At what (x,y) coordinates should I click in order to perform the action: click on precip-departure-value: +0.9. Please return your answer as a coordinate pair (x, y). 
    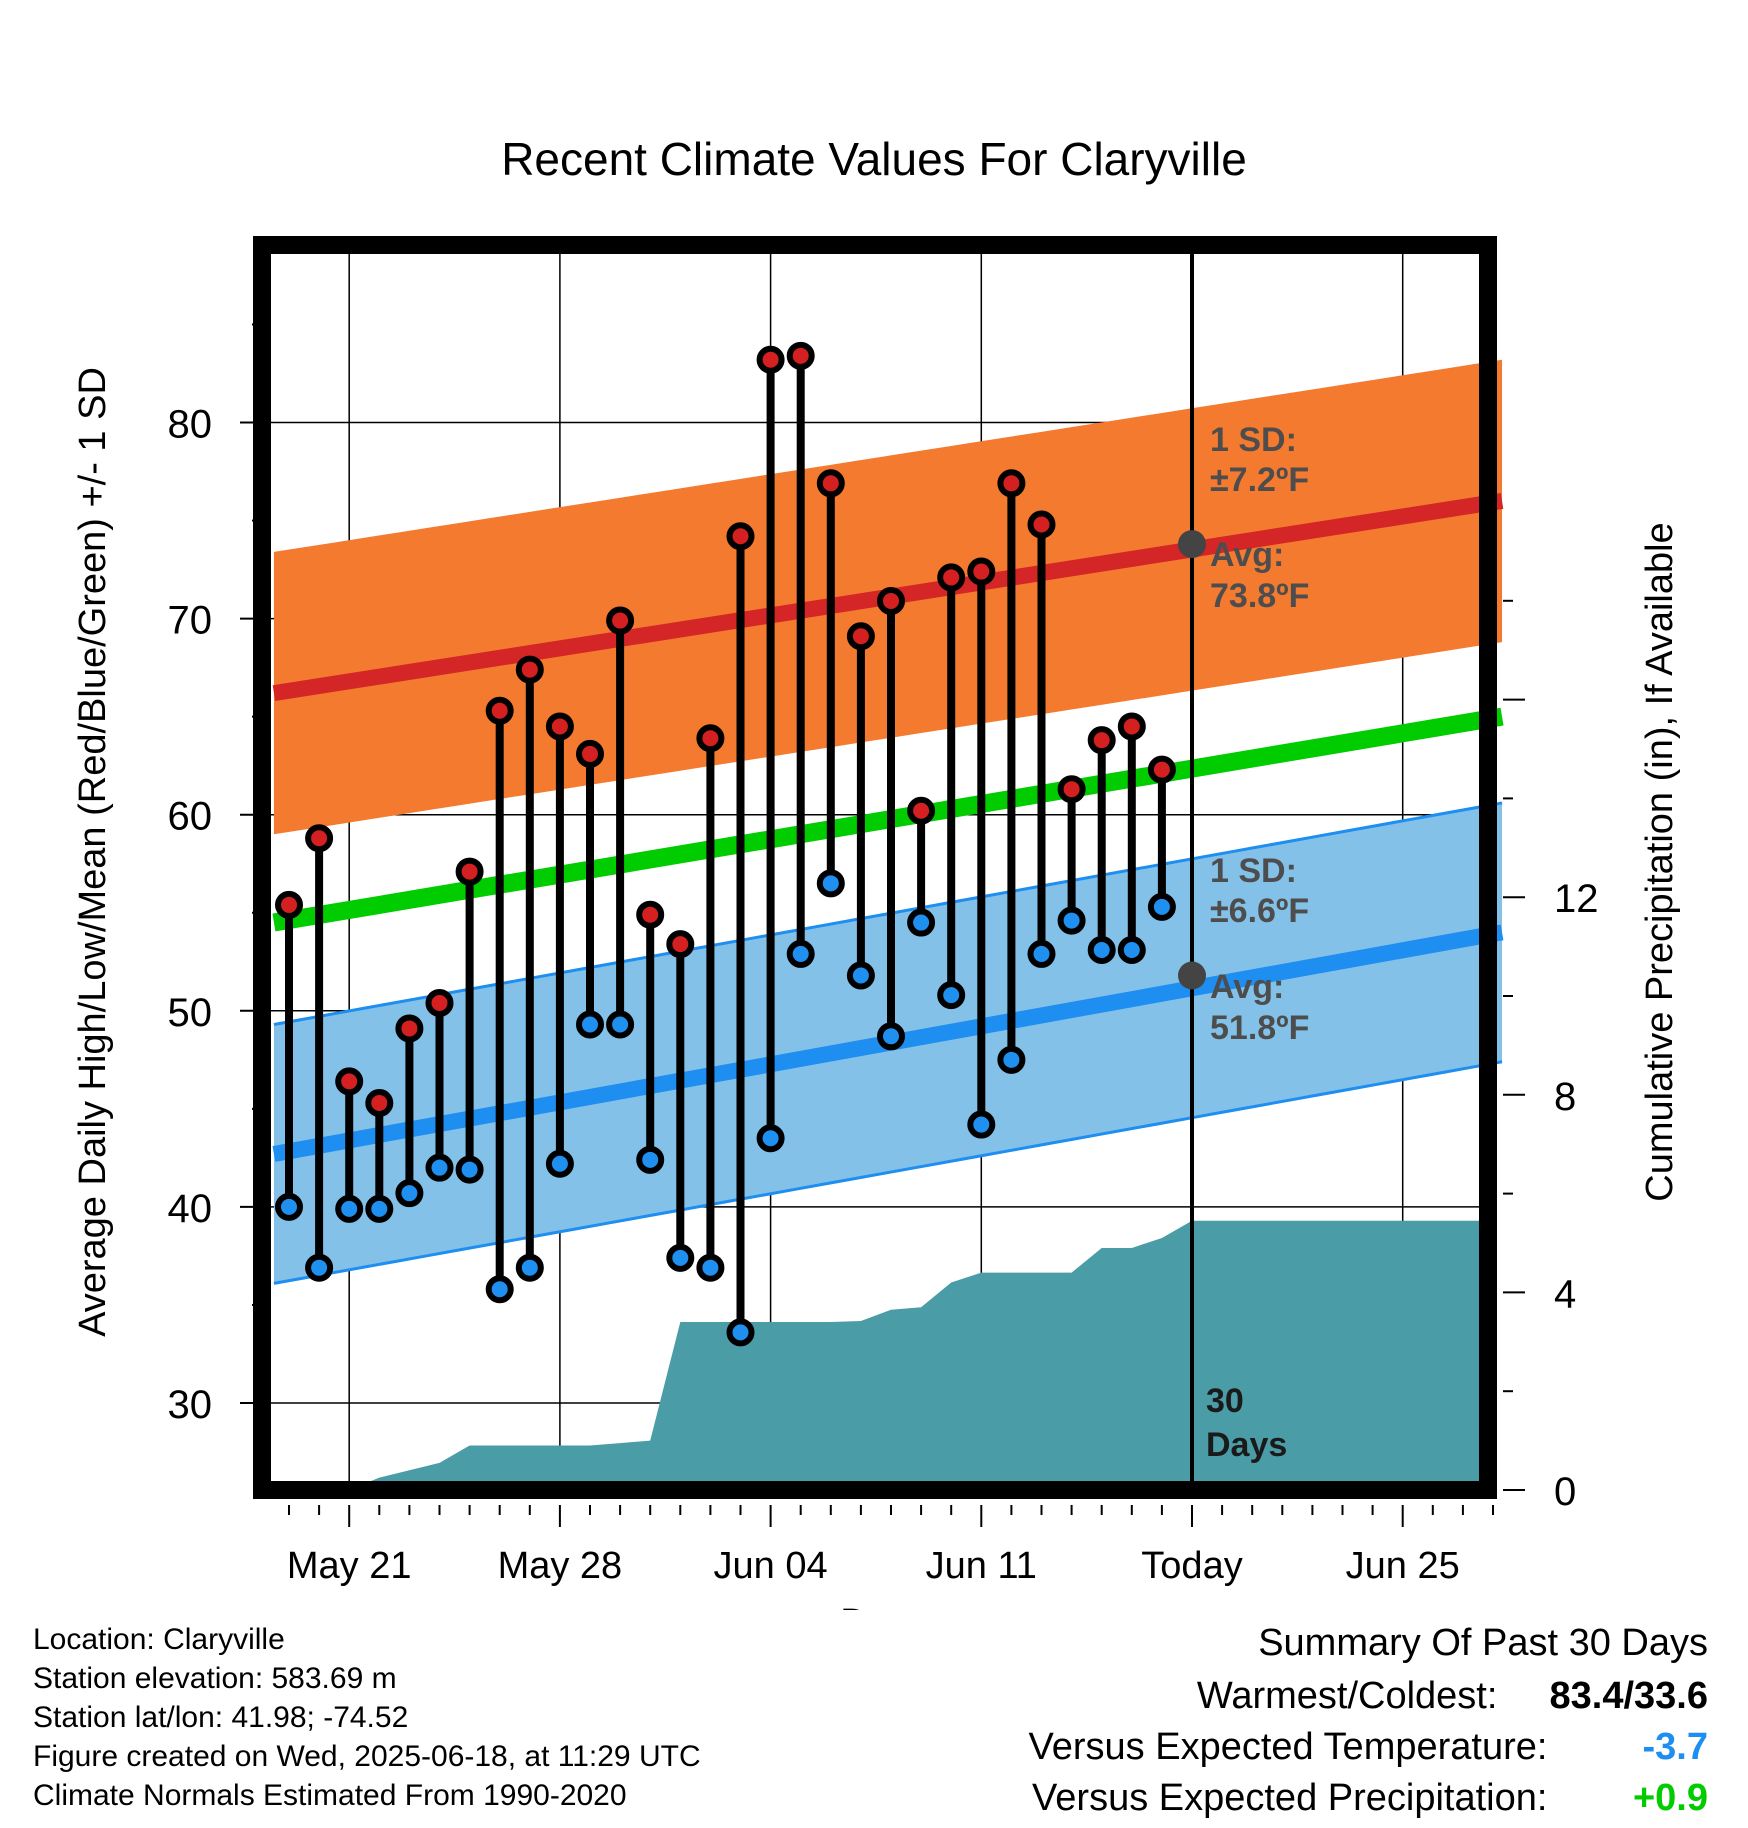
    Looking at the image, I should click on (1670, 1798).